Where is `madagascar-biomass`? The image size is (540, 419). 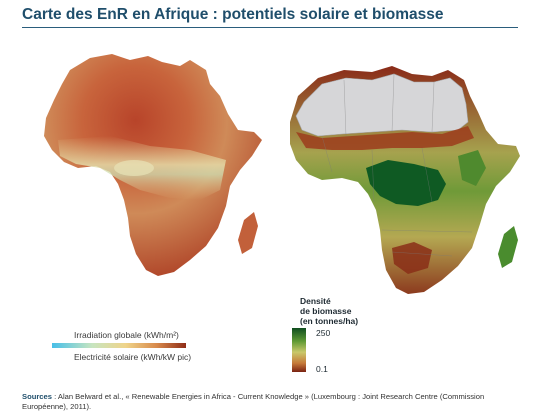
madagascar-biomass is located at coordinates (508, 247).